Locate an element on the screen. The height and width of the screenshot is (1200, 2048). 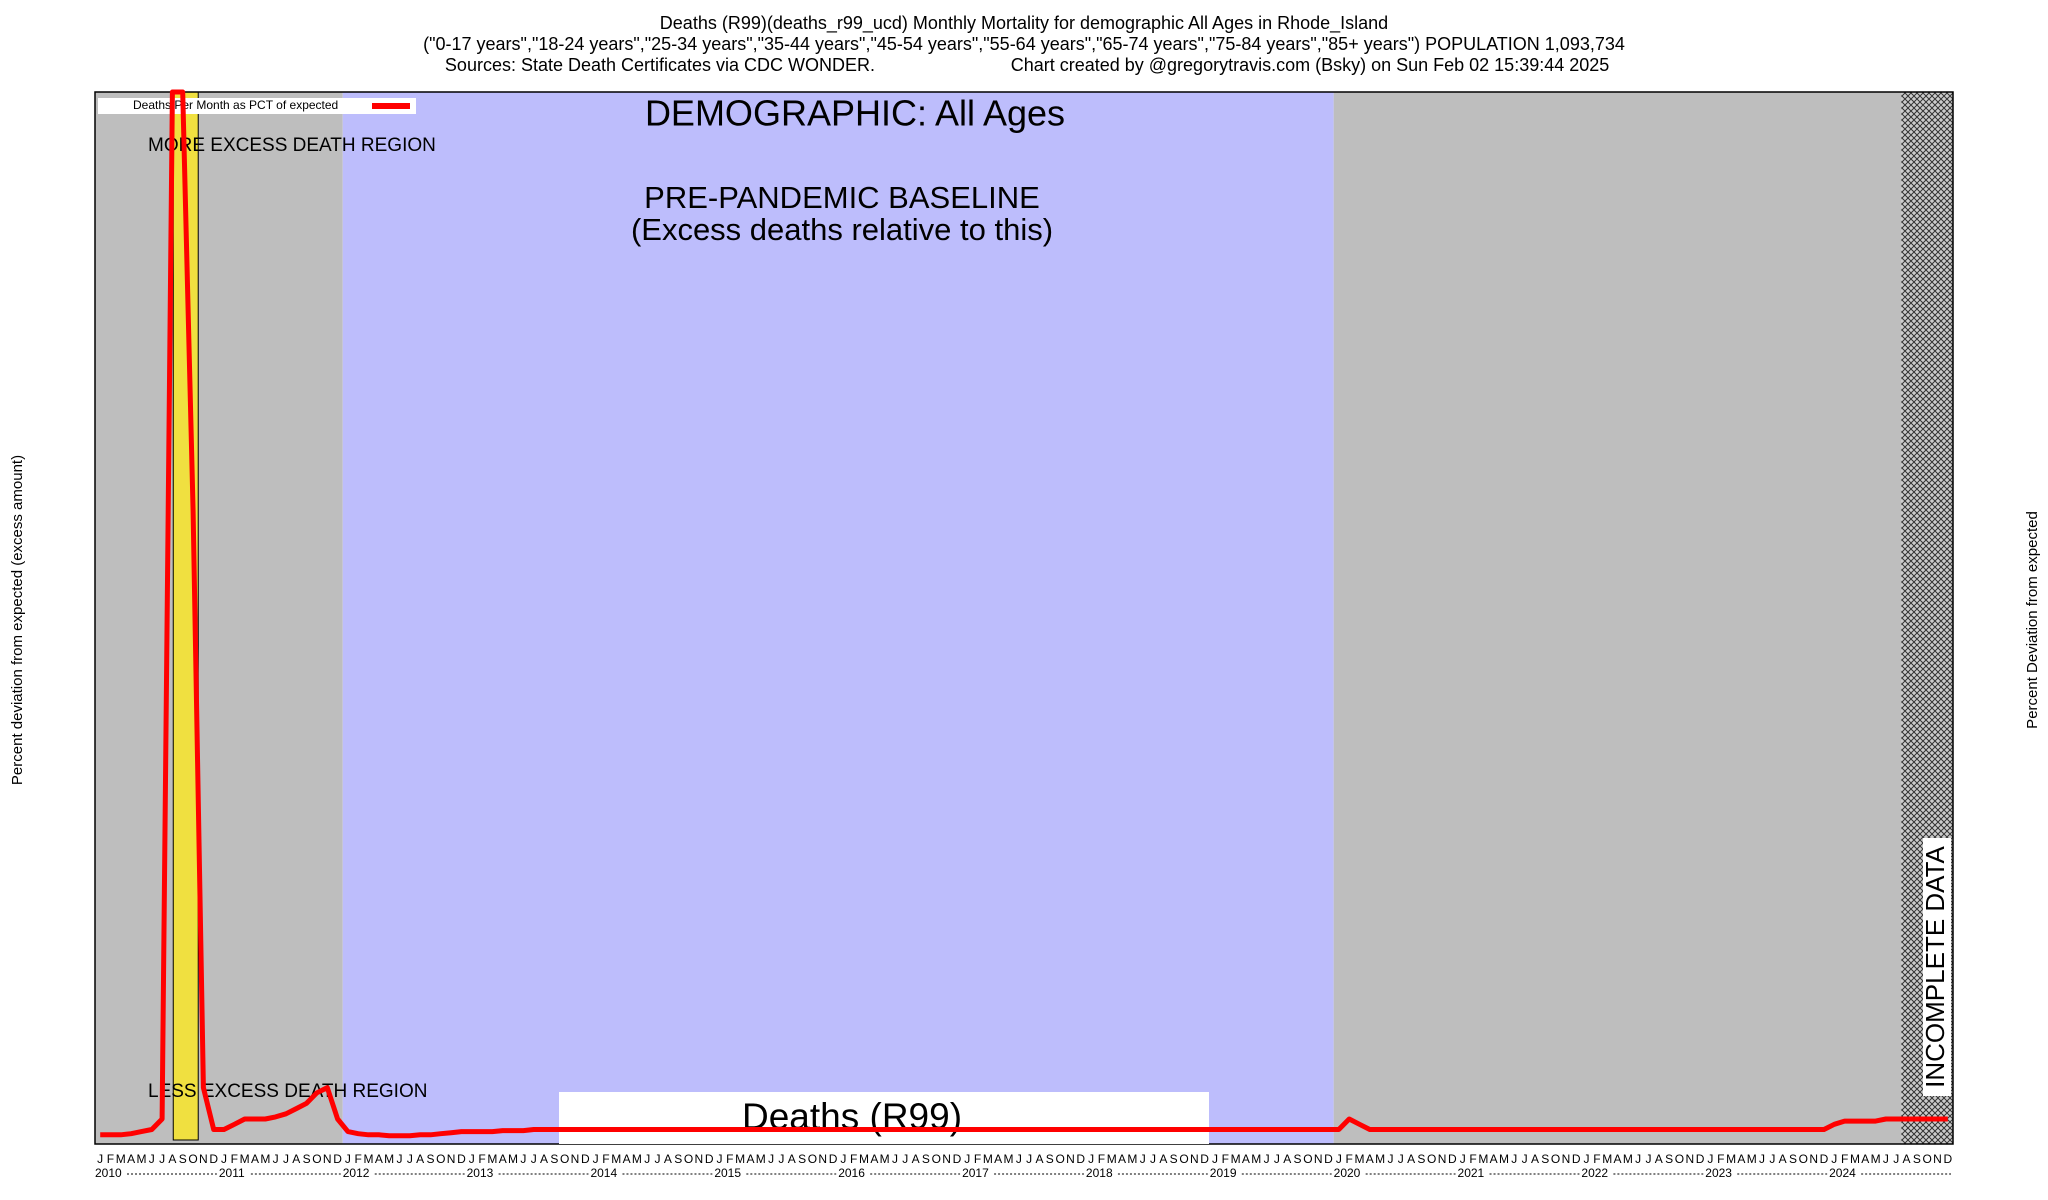
x-year-label: 2016 is located at coordinates (851, 1173).